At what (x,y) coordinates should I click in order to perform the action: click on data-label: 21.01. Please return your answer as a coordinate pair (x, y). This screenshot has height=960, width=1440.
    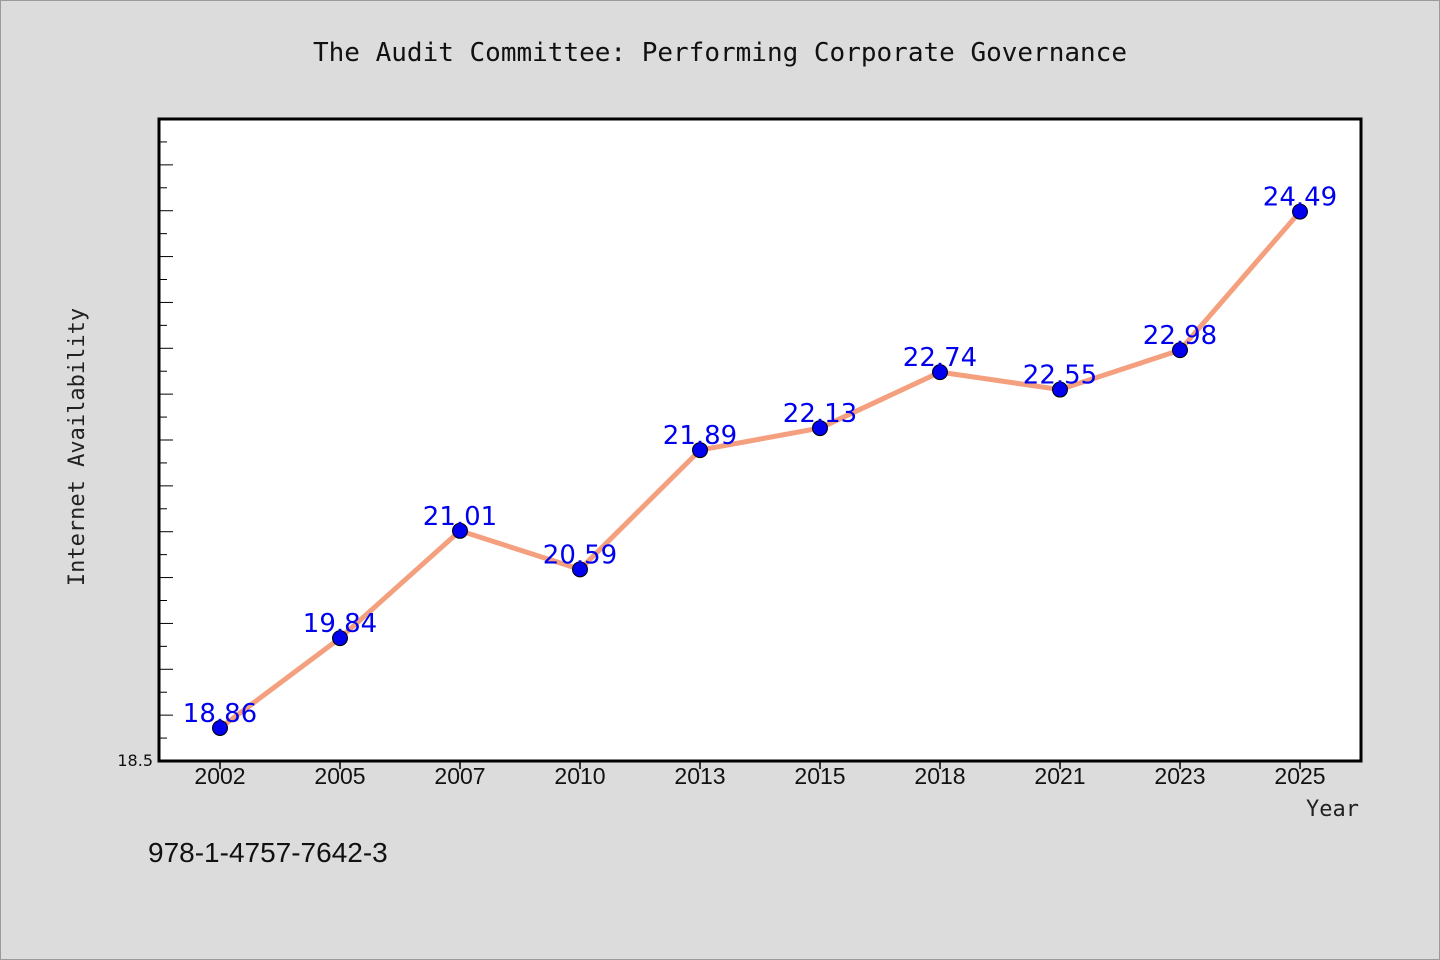
    Looking at the image, I should click on (460, 517).